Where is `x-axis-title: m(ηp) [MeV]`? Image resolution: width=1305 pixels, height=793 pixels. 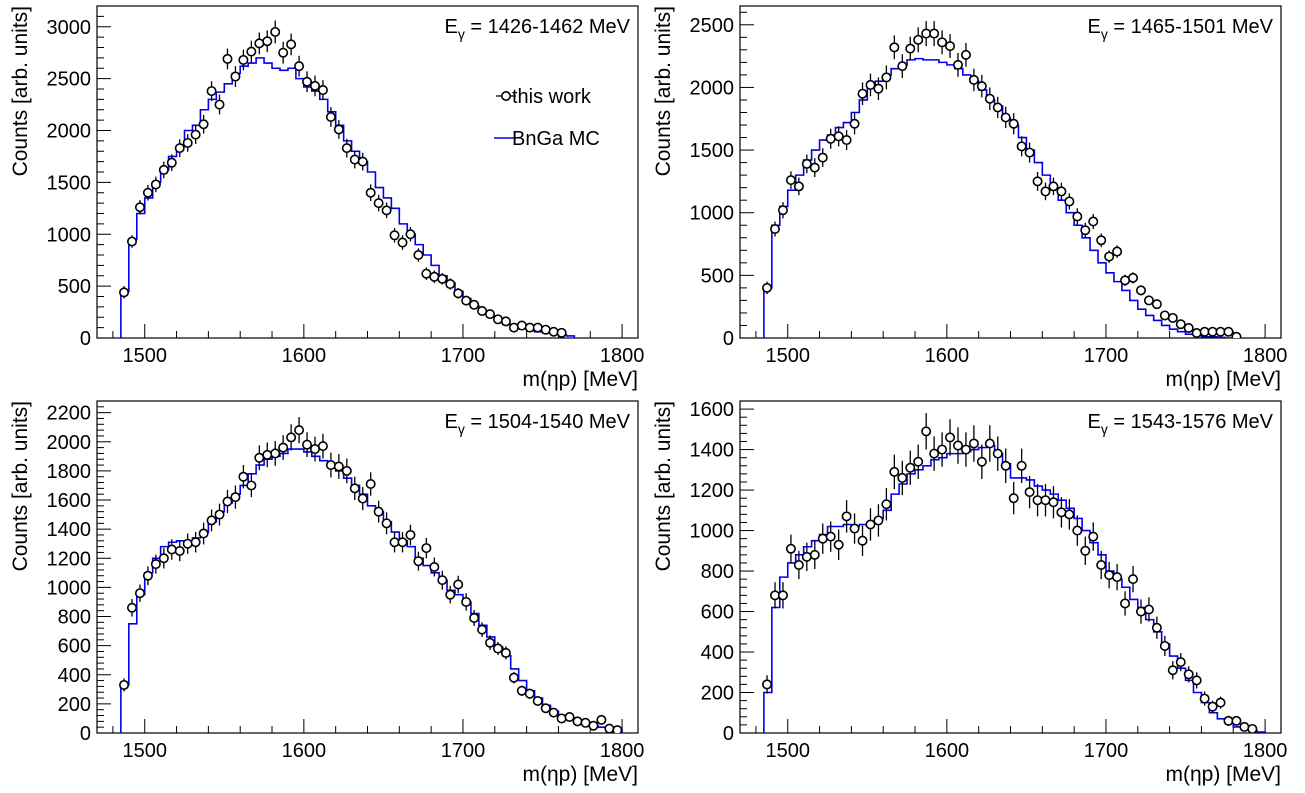 x-axis-title: m(ηp) [MeV] is located at coordinates (1223, 379).